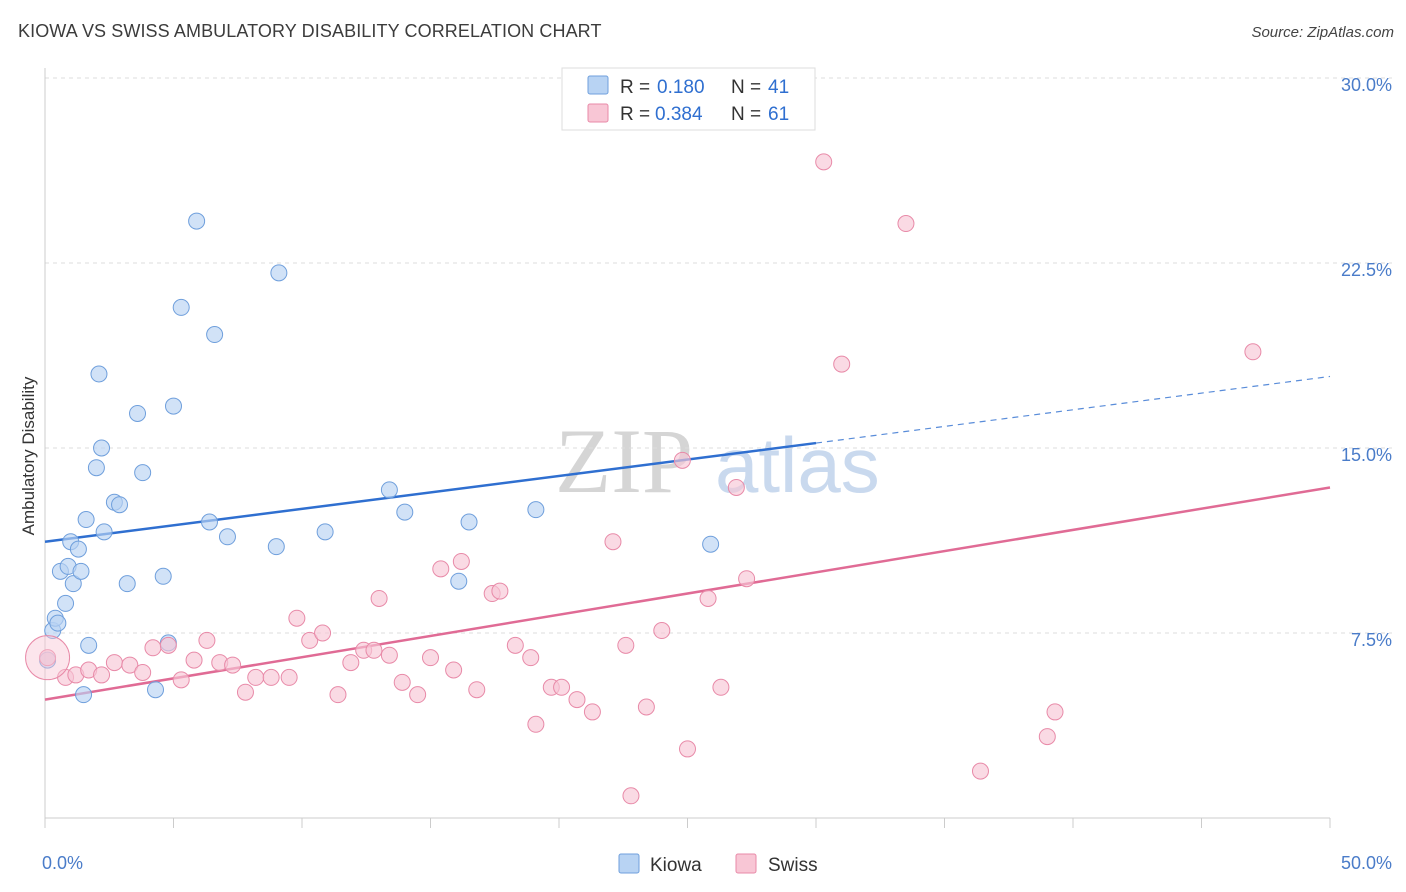  Describe the element at coordinates (1371, 640) in the screenshot. I see `y-tick-label: 7.5%` at that location.